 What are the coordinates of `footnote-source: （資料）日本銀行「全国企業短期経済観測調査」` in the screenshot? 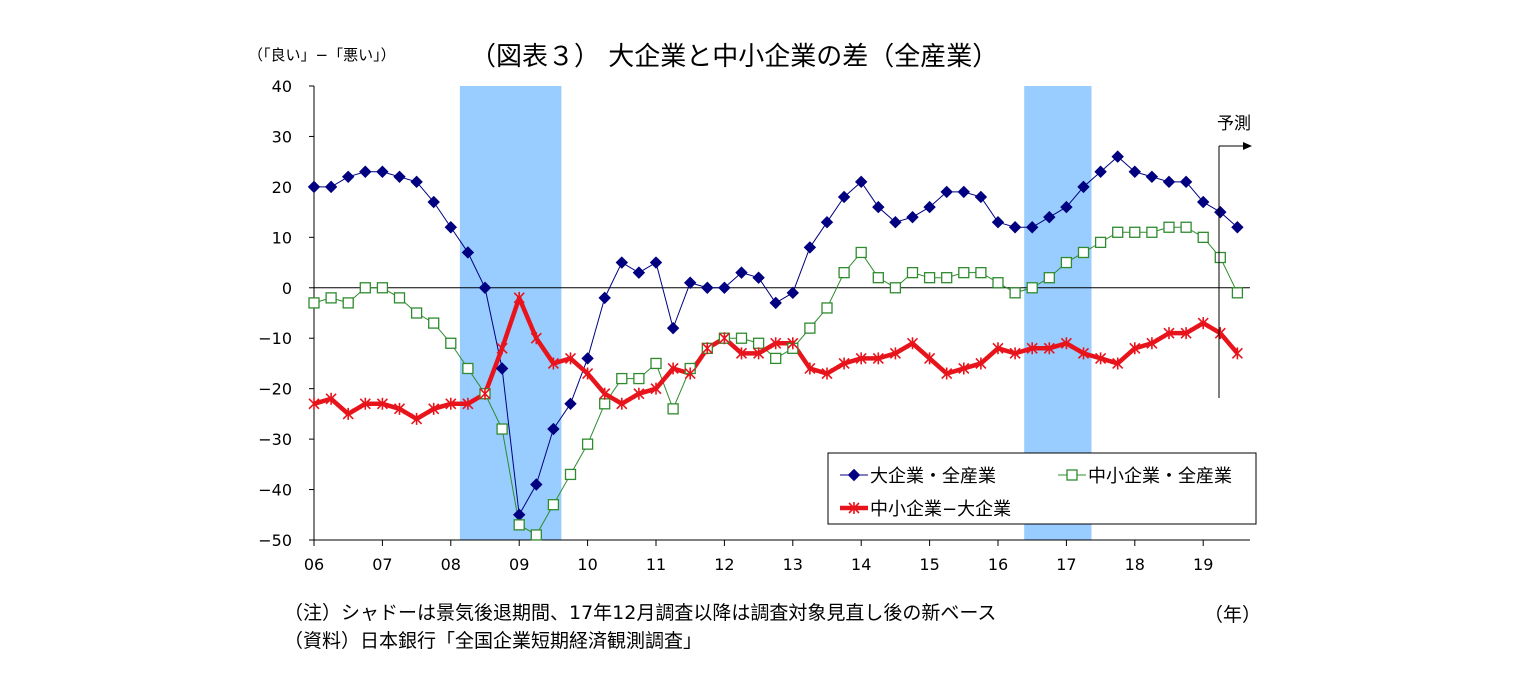 It's located at (493, 641).